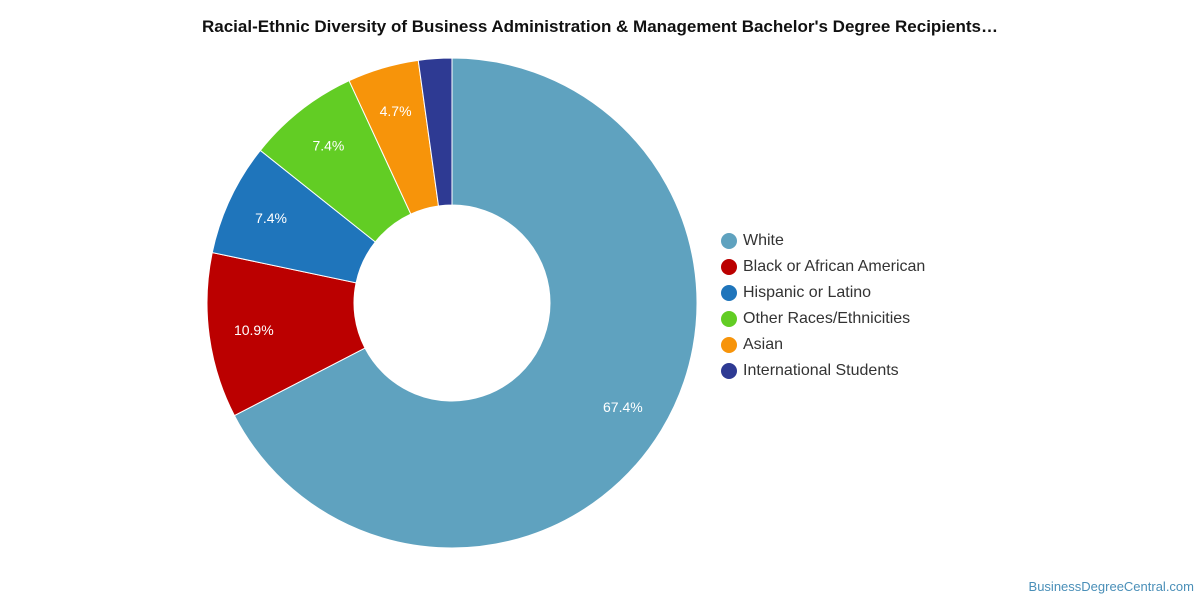 The width and height of the screenshot is (1200, 600). Describe the element at coordinates (834, 266) in the screenshot. I see `legend-label: Black or African American` at that location.